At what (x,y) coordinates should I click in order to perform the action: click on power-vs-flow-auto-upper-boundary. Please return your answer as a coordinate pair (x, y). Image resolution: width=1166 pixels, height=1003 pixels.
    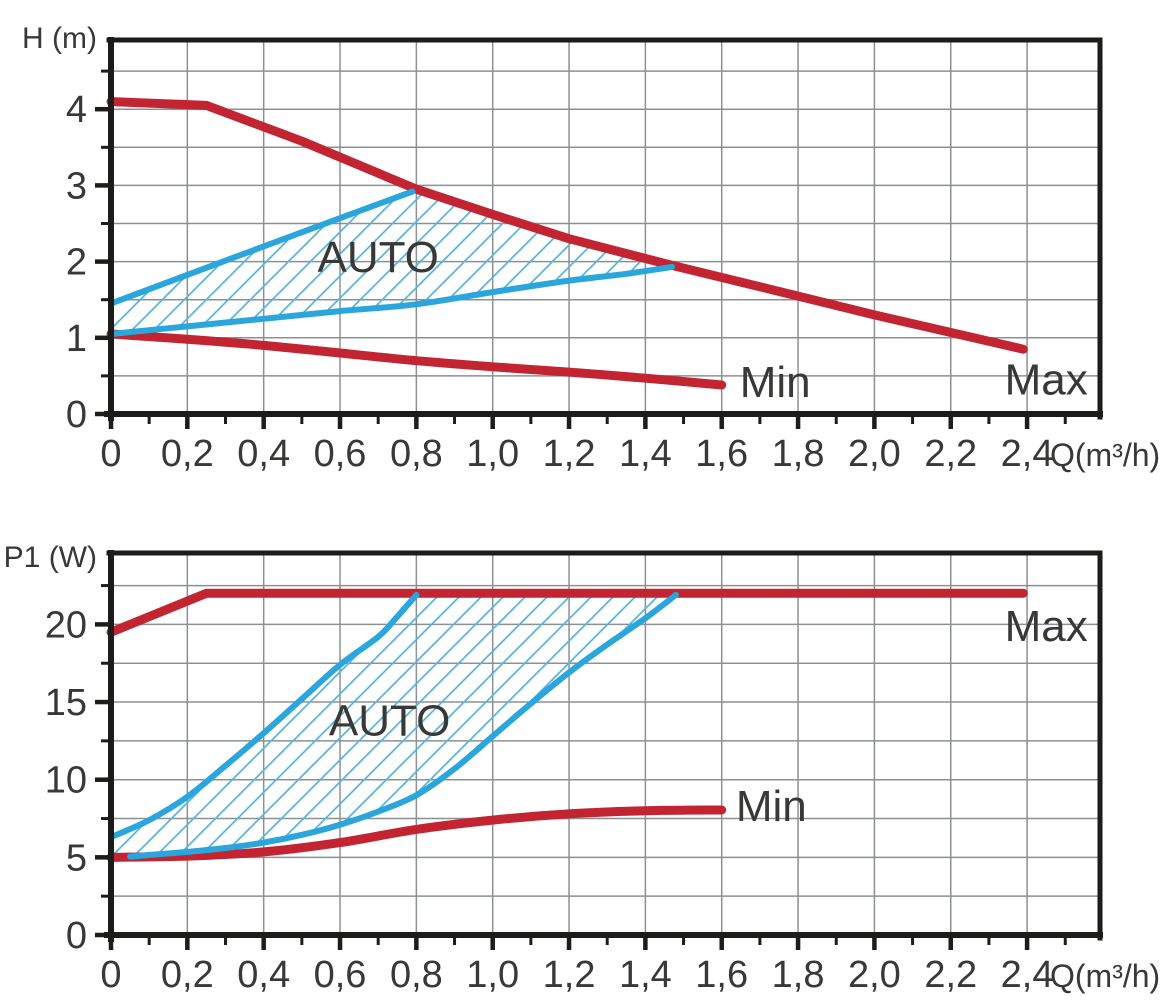
    Looking at the image, I should click on (264, 716).